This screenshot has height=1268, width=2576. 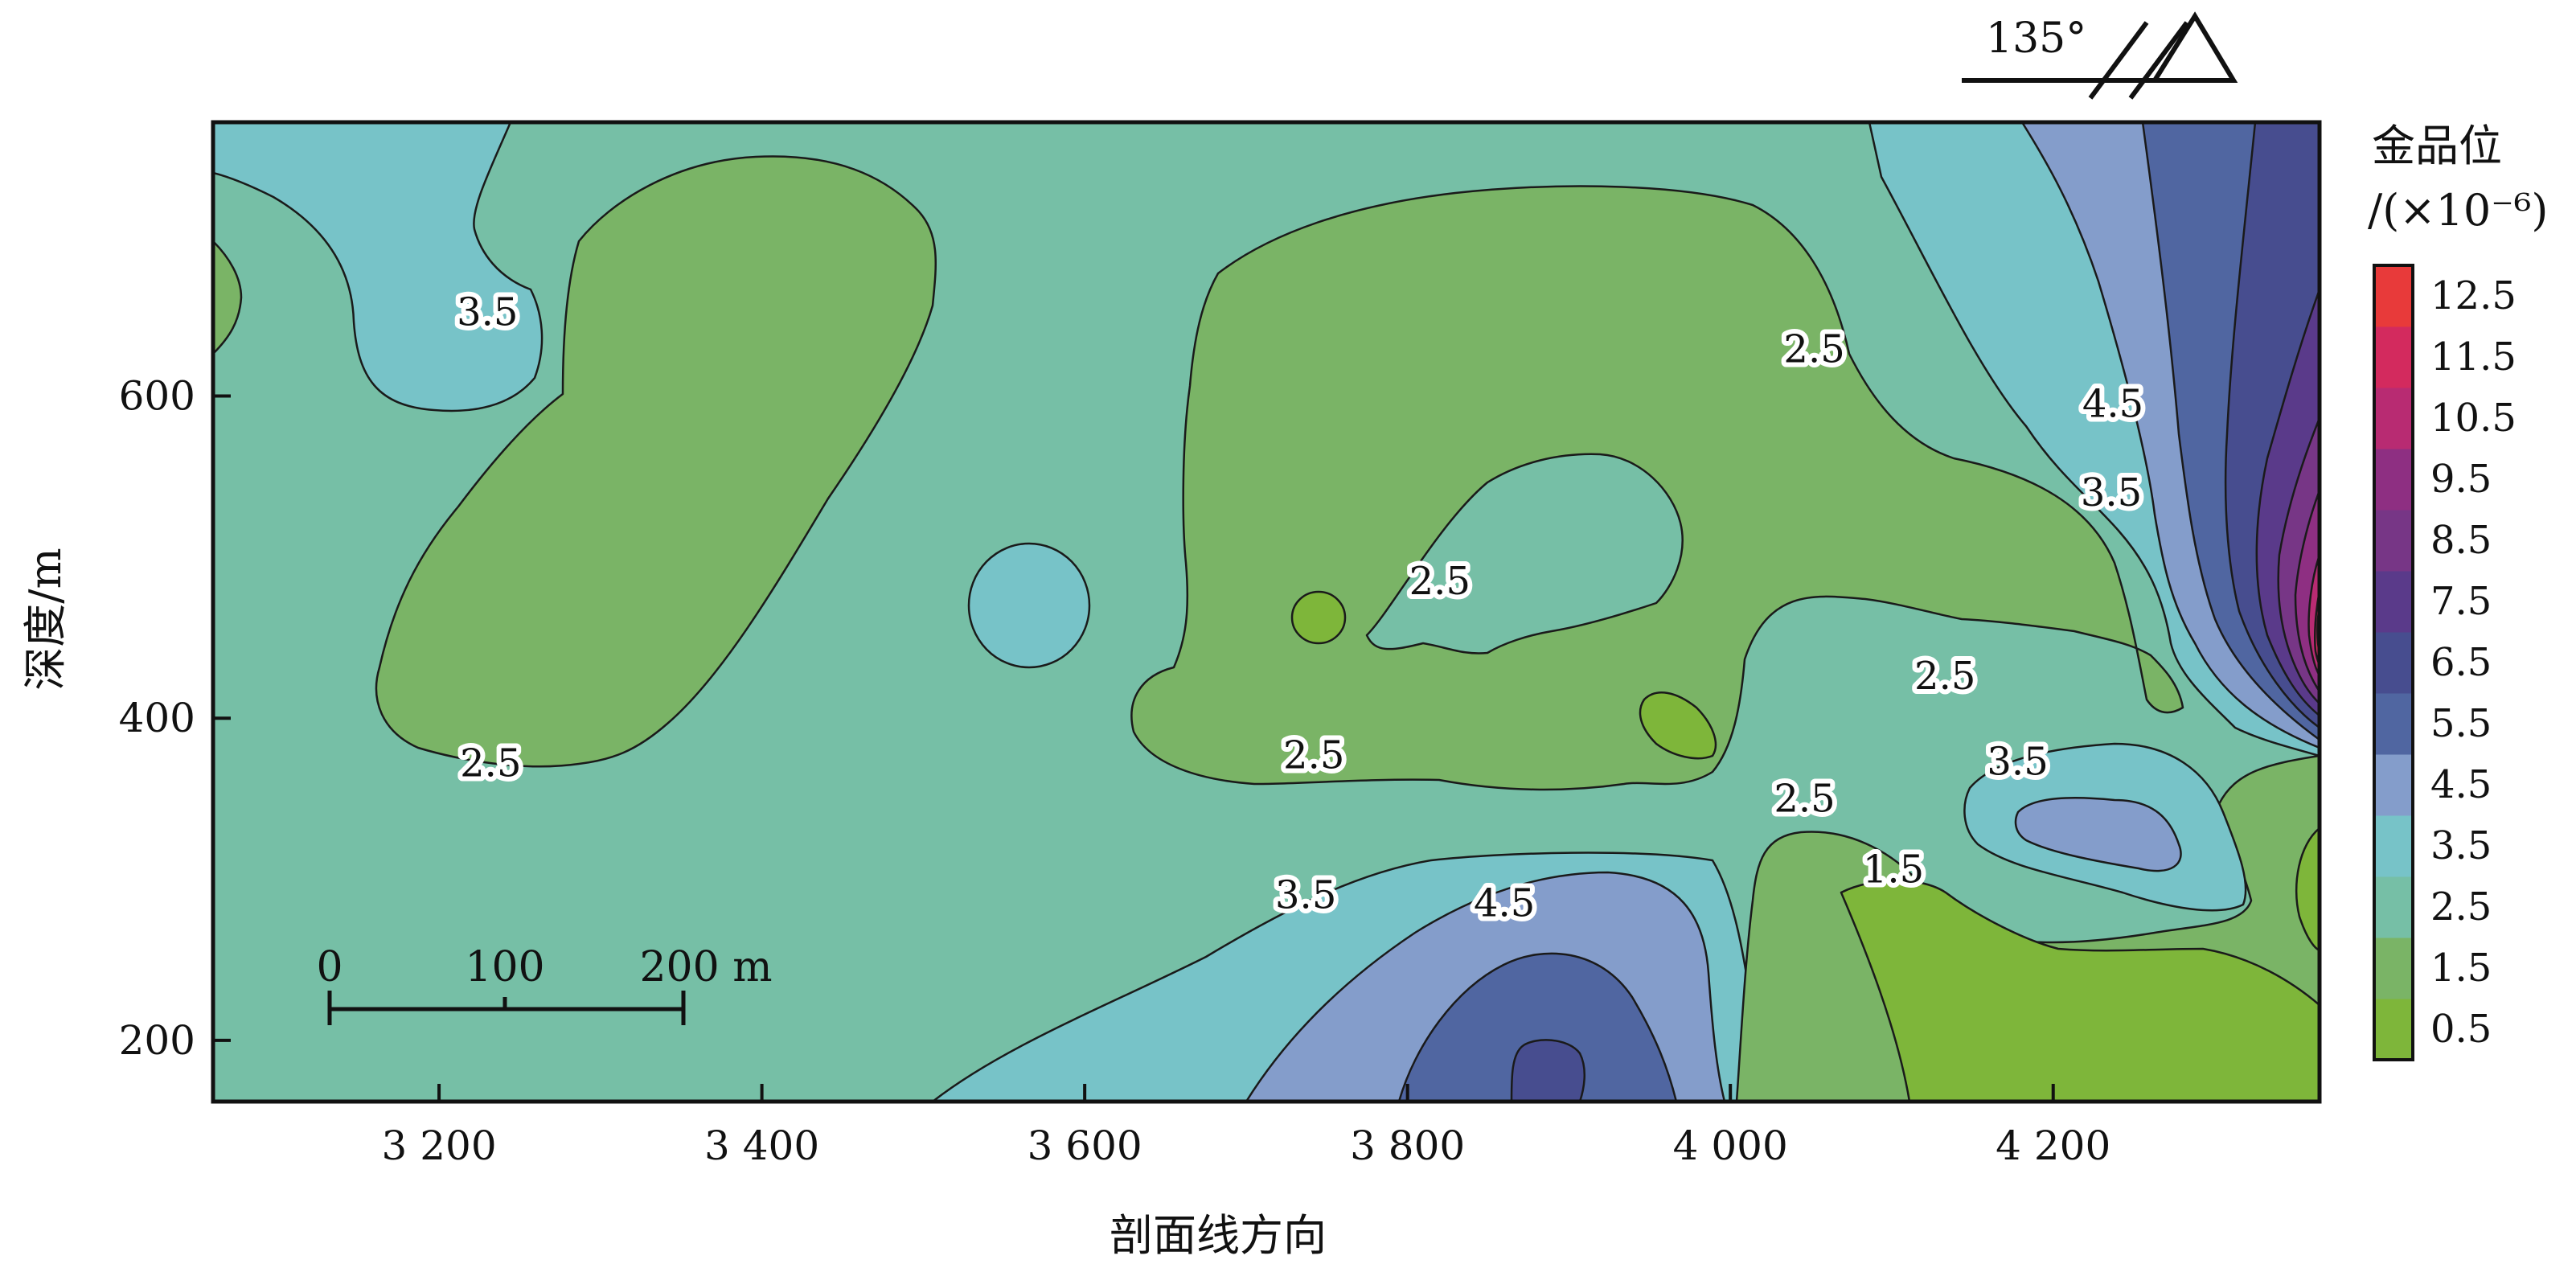 I want to click on colorbar-tick-label: 6.5, so click(x=2461, y=663).